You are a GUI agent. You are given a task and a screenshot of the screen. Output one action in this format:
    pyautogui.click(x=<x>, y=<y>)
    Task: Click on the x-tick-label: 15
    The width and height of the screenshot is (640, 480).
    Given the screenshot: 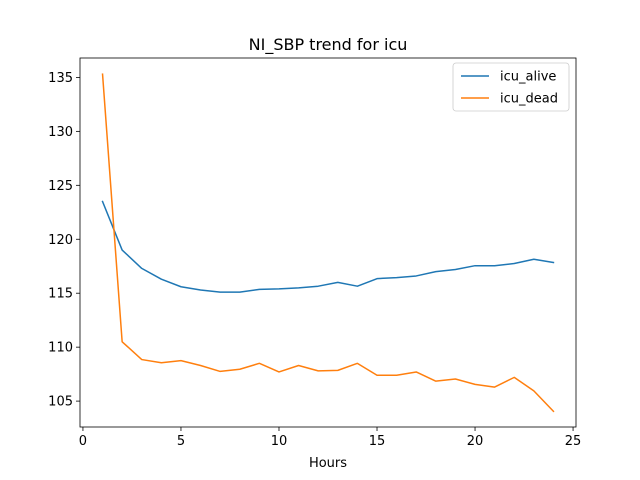 What is the action you would take?
    pyautogui.click(x=377, y=441)
    